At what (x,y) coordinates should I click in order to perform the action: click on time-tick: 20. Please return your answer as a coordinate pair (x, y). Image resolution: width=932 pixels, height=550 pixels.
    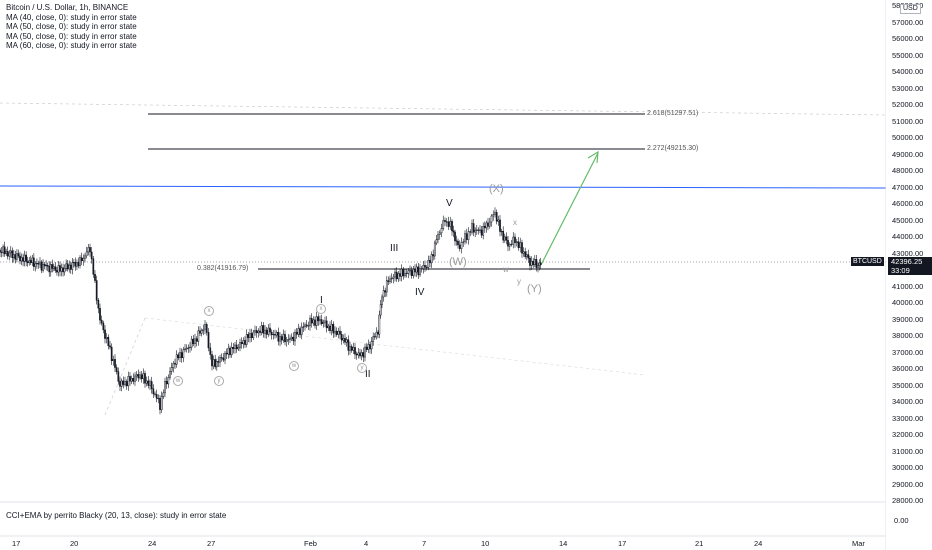
    Looking at the image, I should click on (74, 543).